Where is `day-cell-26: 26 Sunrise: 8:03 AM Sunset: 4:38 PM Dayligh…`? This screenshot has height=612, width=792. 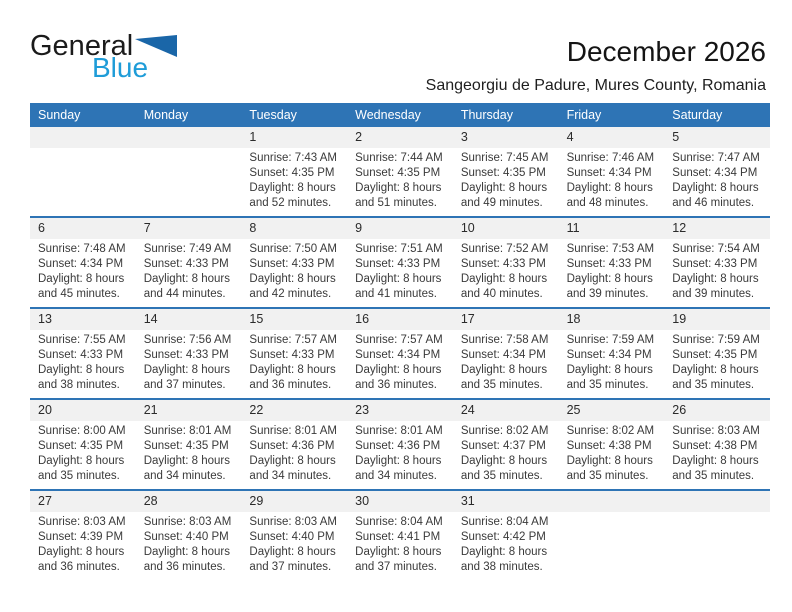
day-cell-26: 26 Sunrise: 8:03 AM Sunset: 4:38 PM Dayligh… is located at coordinates (717, 444).